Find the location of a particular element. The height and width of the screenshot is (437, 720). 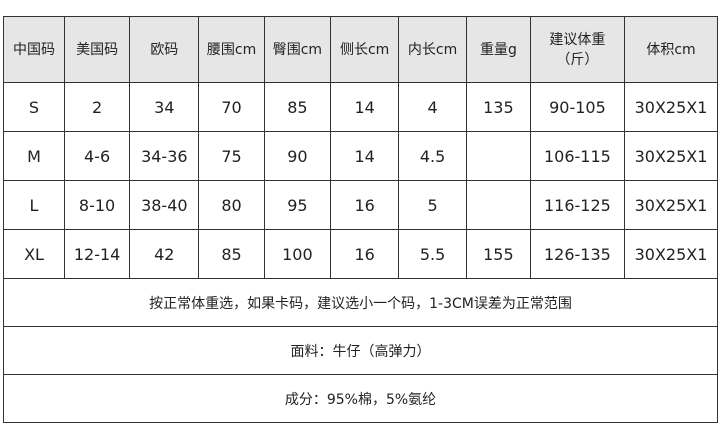

table-cell: 5.5 is located at coordinates (433, 254).